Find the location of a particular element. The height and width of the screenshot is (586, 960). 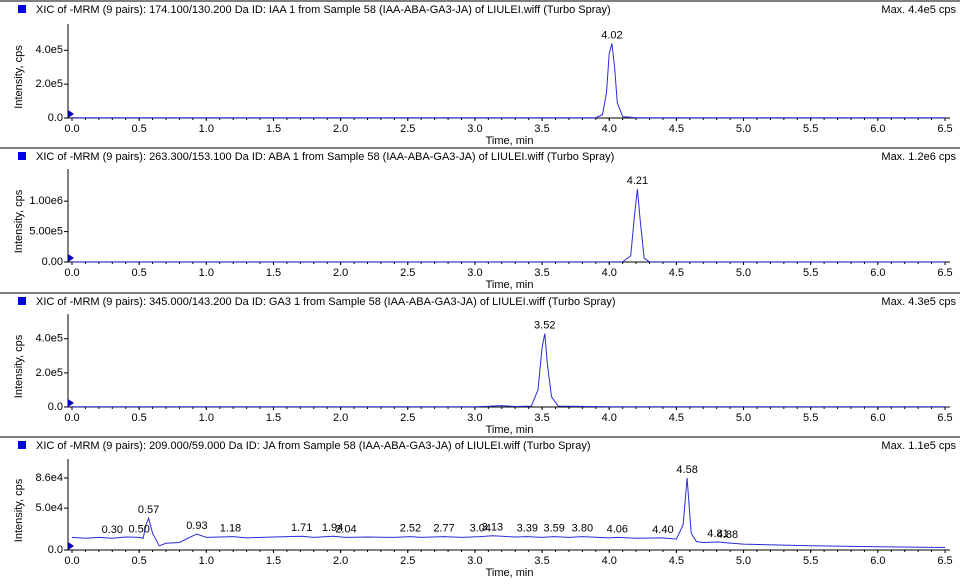

peak-label: 4.02 is located at coordinates (611, 35).